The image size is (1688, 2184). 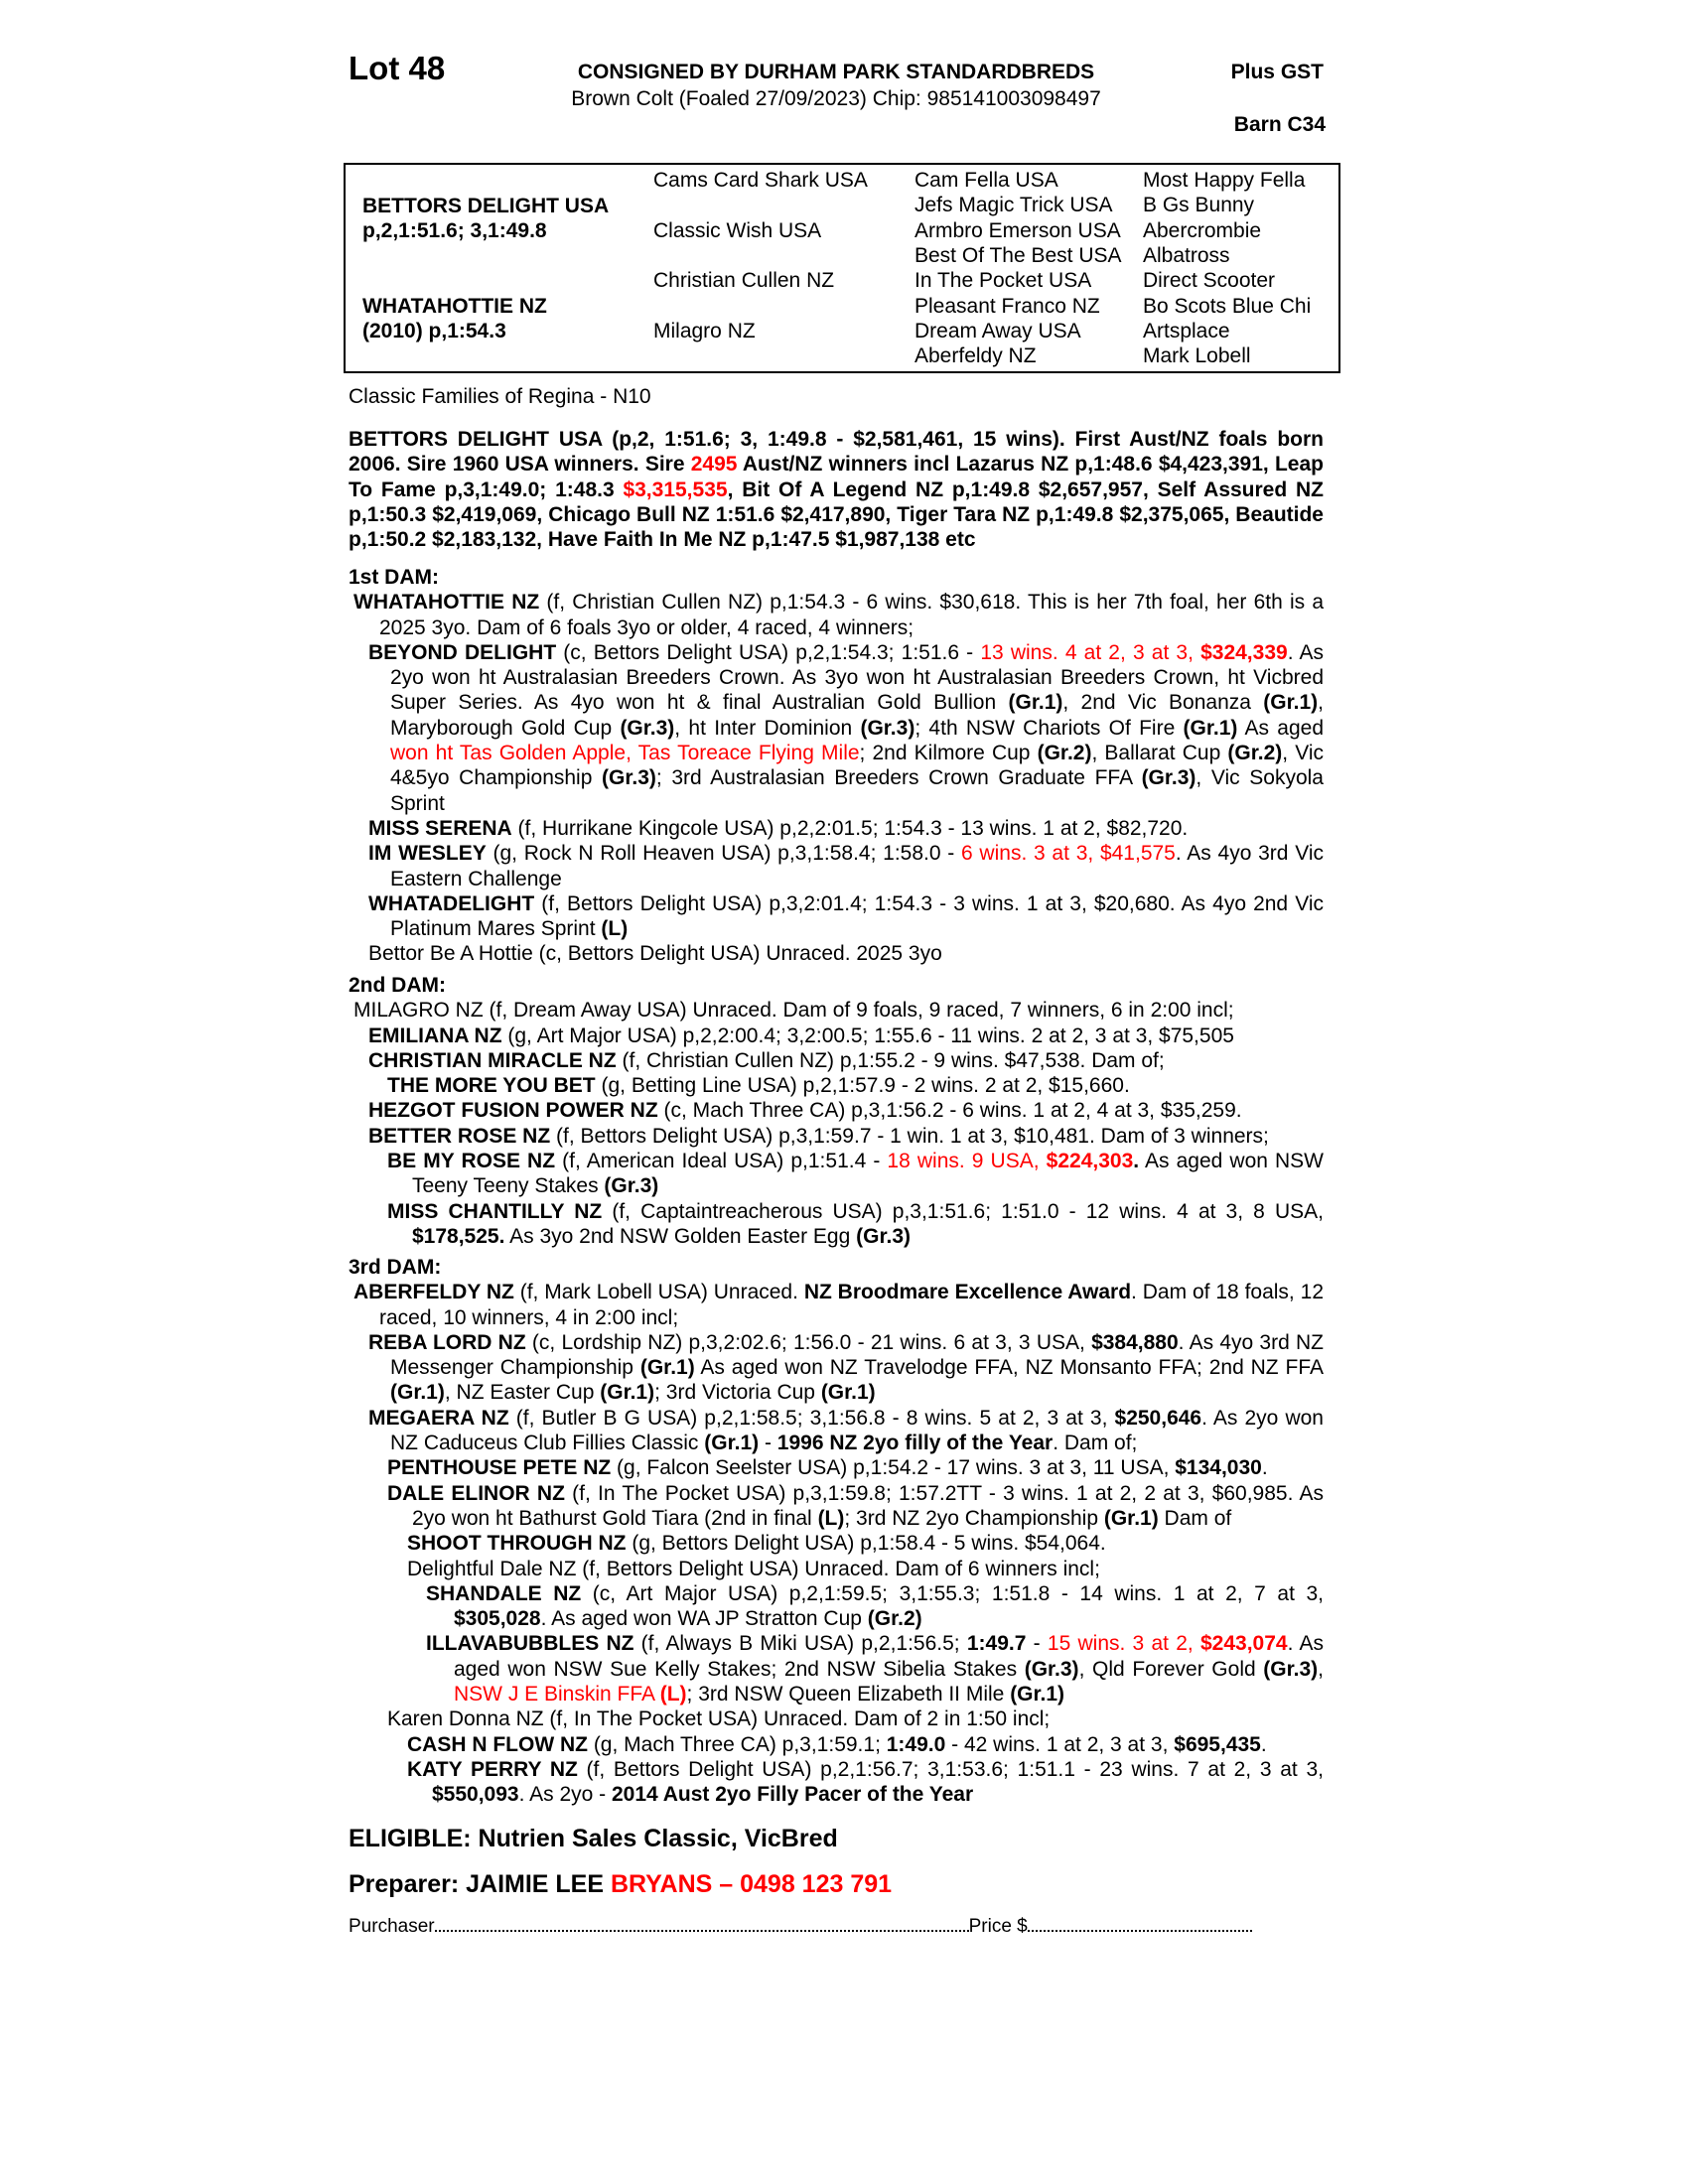 What do you see at coordinates (721, 1161) in the screenshot?
I see `text: (f, American Ideal USA) p,1:51.4 -` at bounding box center [721, 1161].